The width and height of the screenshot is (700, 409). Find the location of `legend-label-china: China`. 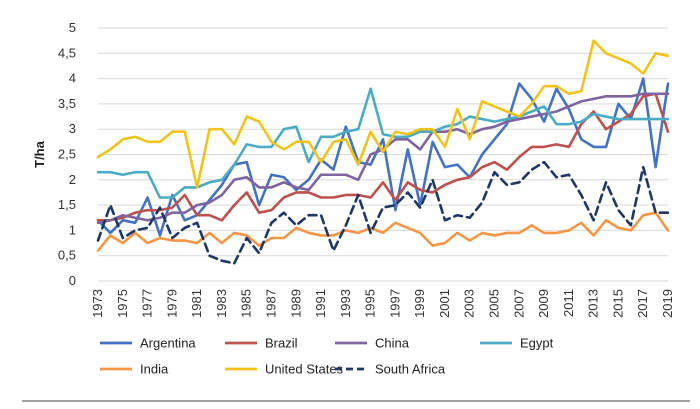

legend-label-china: China is located at coordinates (392, 343).